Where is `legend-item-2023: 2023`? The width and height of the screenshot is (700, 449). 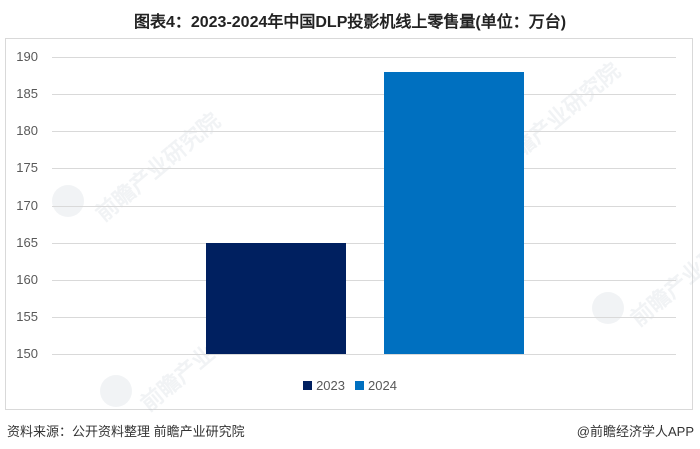
legend-item-2023: 2023 is located at coordinates (324, 385).